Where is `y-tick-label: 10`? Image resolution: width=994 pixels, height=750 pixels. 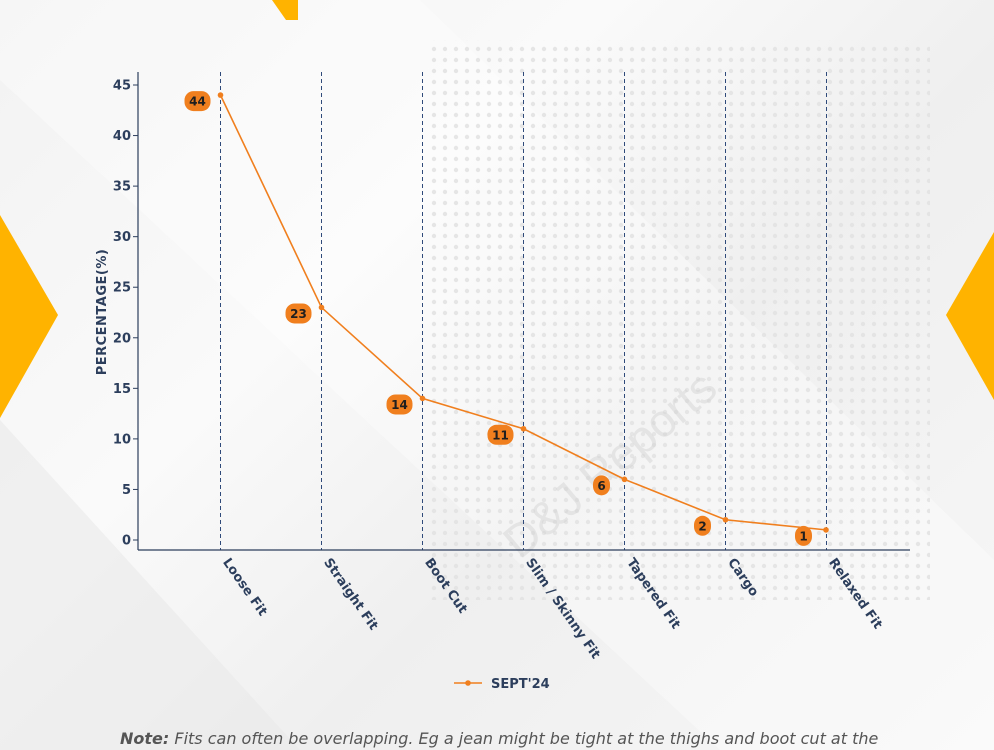
y-tick-label: 10 is located at coordinates (122, 439).